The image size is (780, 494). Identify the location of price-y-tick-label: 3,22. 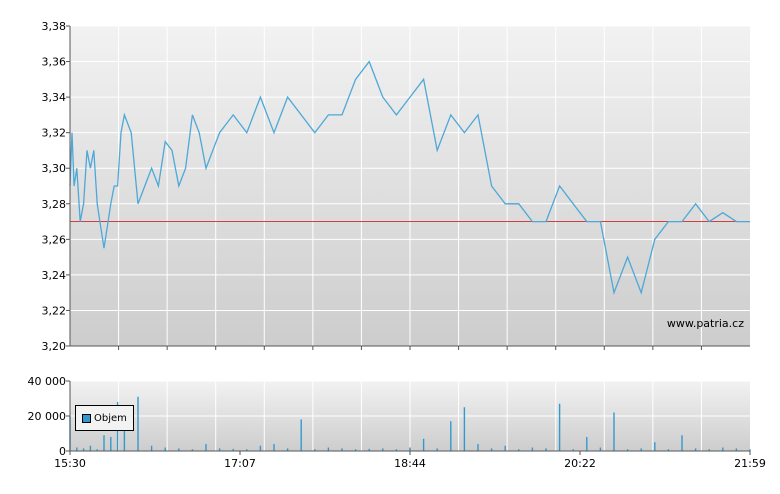
(54, 310).